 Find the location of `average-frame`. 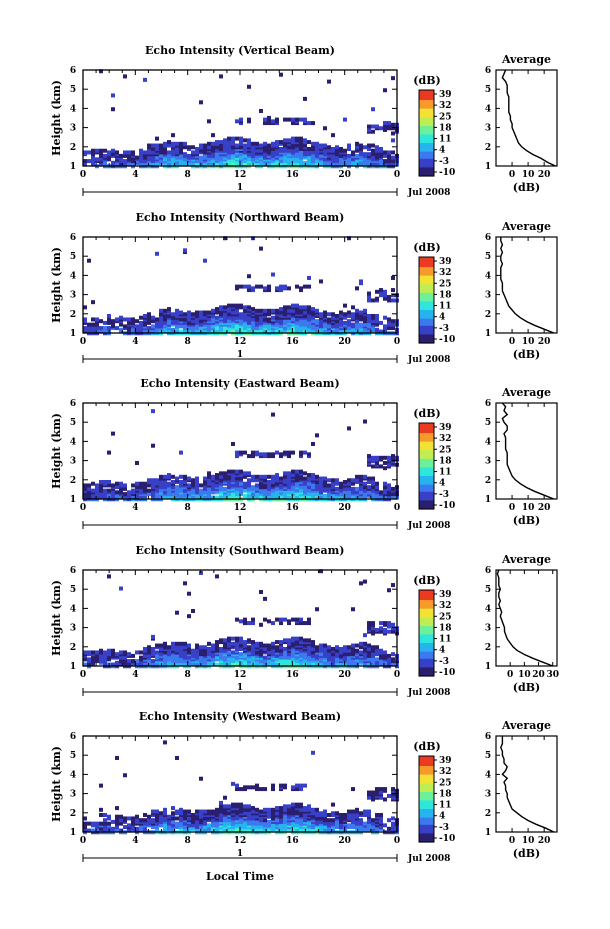

average-frame is located at coordinates (526, 618).